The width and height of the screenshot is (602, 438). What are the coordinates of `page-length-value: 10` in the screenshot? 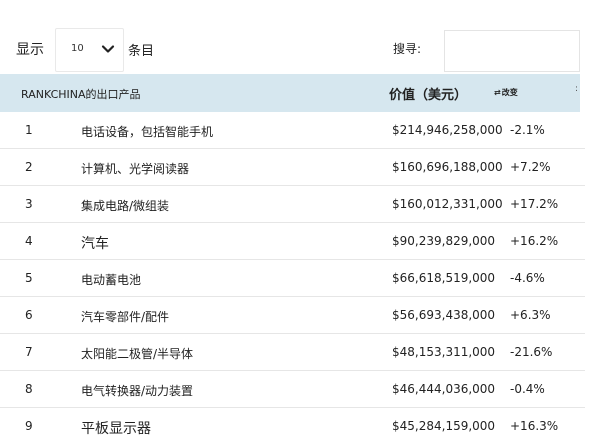 It's located at (77, 48).